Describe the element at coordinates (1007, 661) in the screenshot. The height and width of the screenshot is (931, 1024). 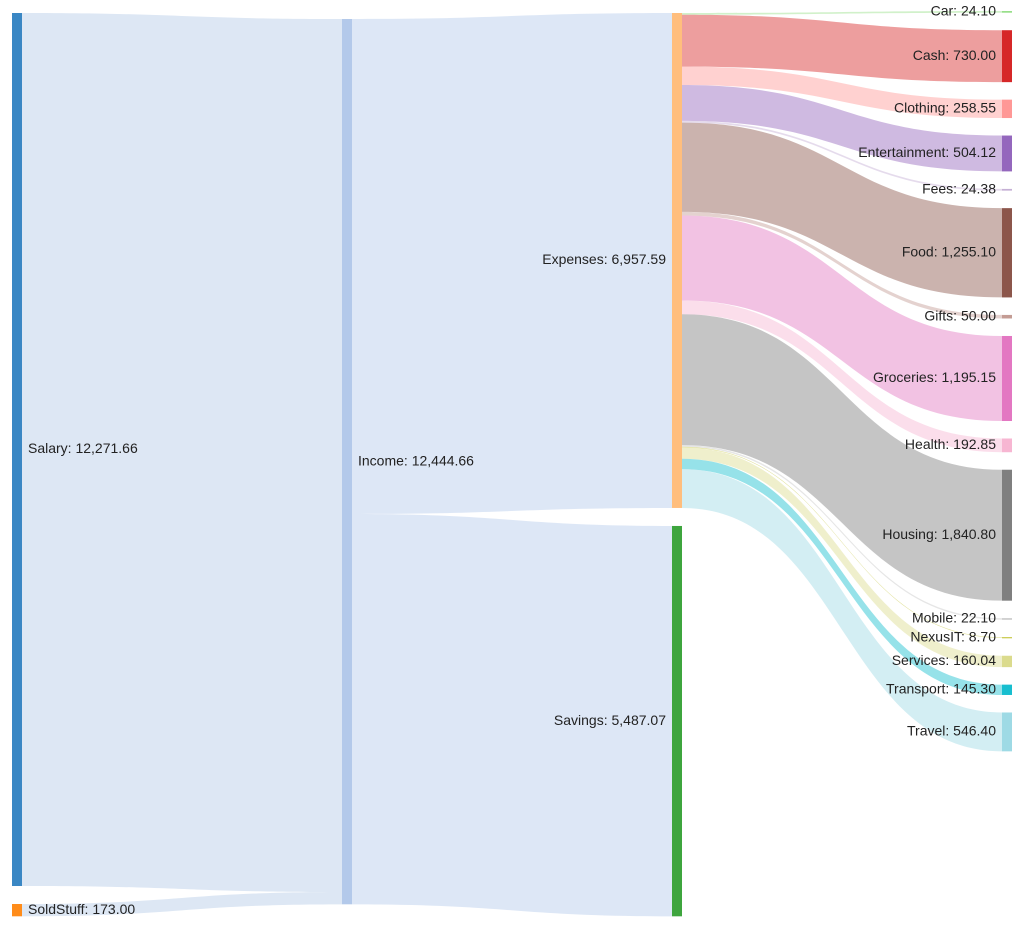
I see `node-services` at that location.